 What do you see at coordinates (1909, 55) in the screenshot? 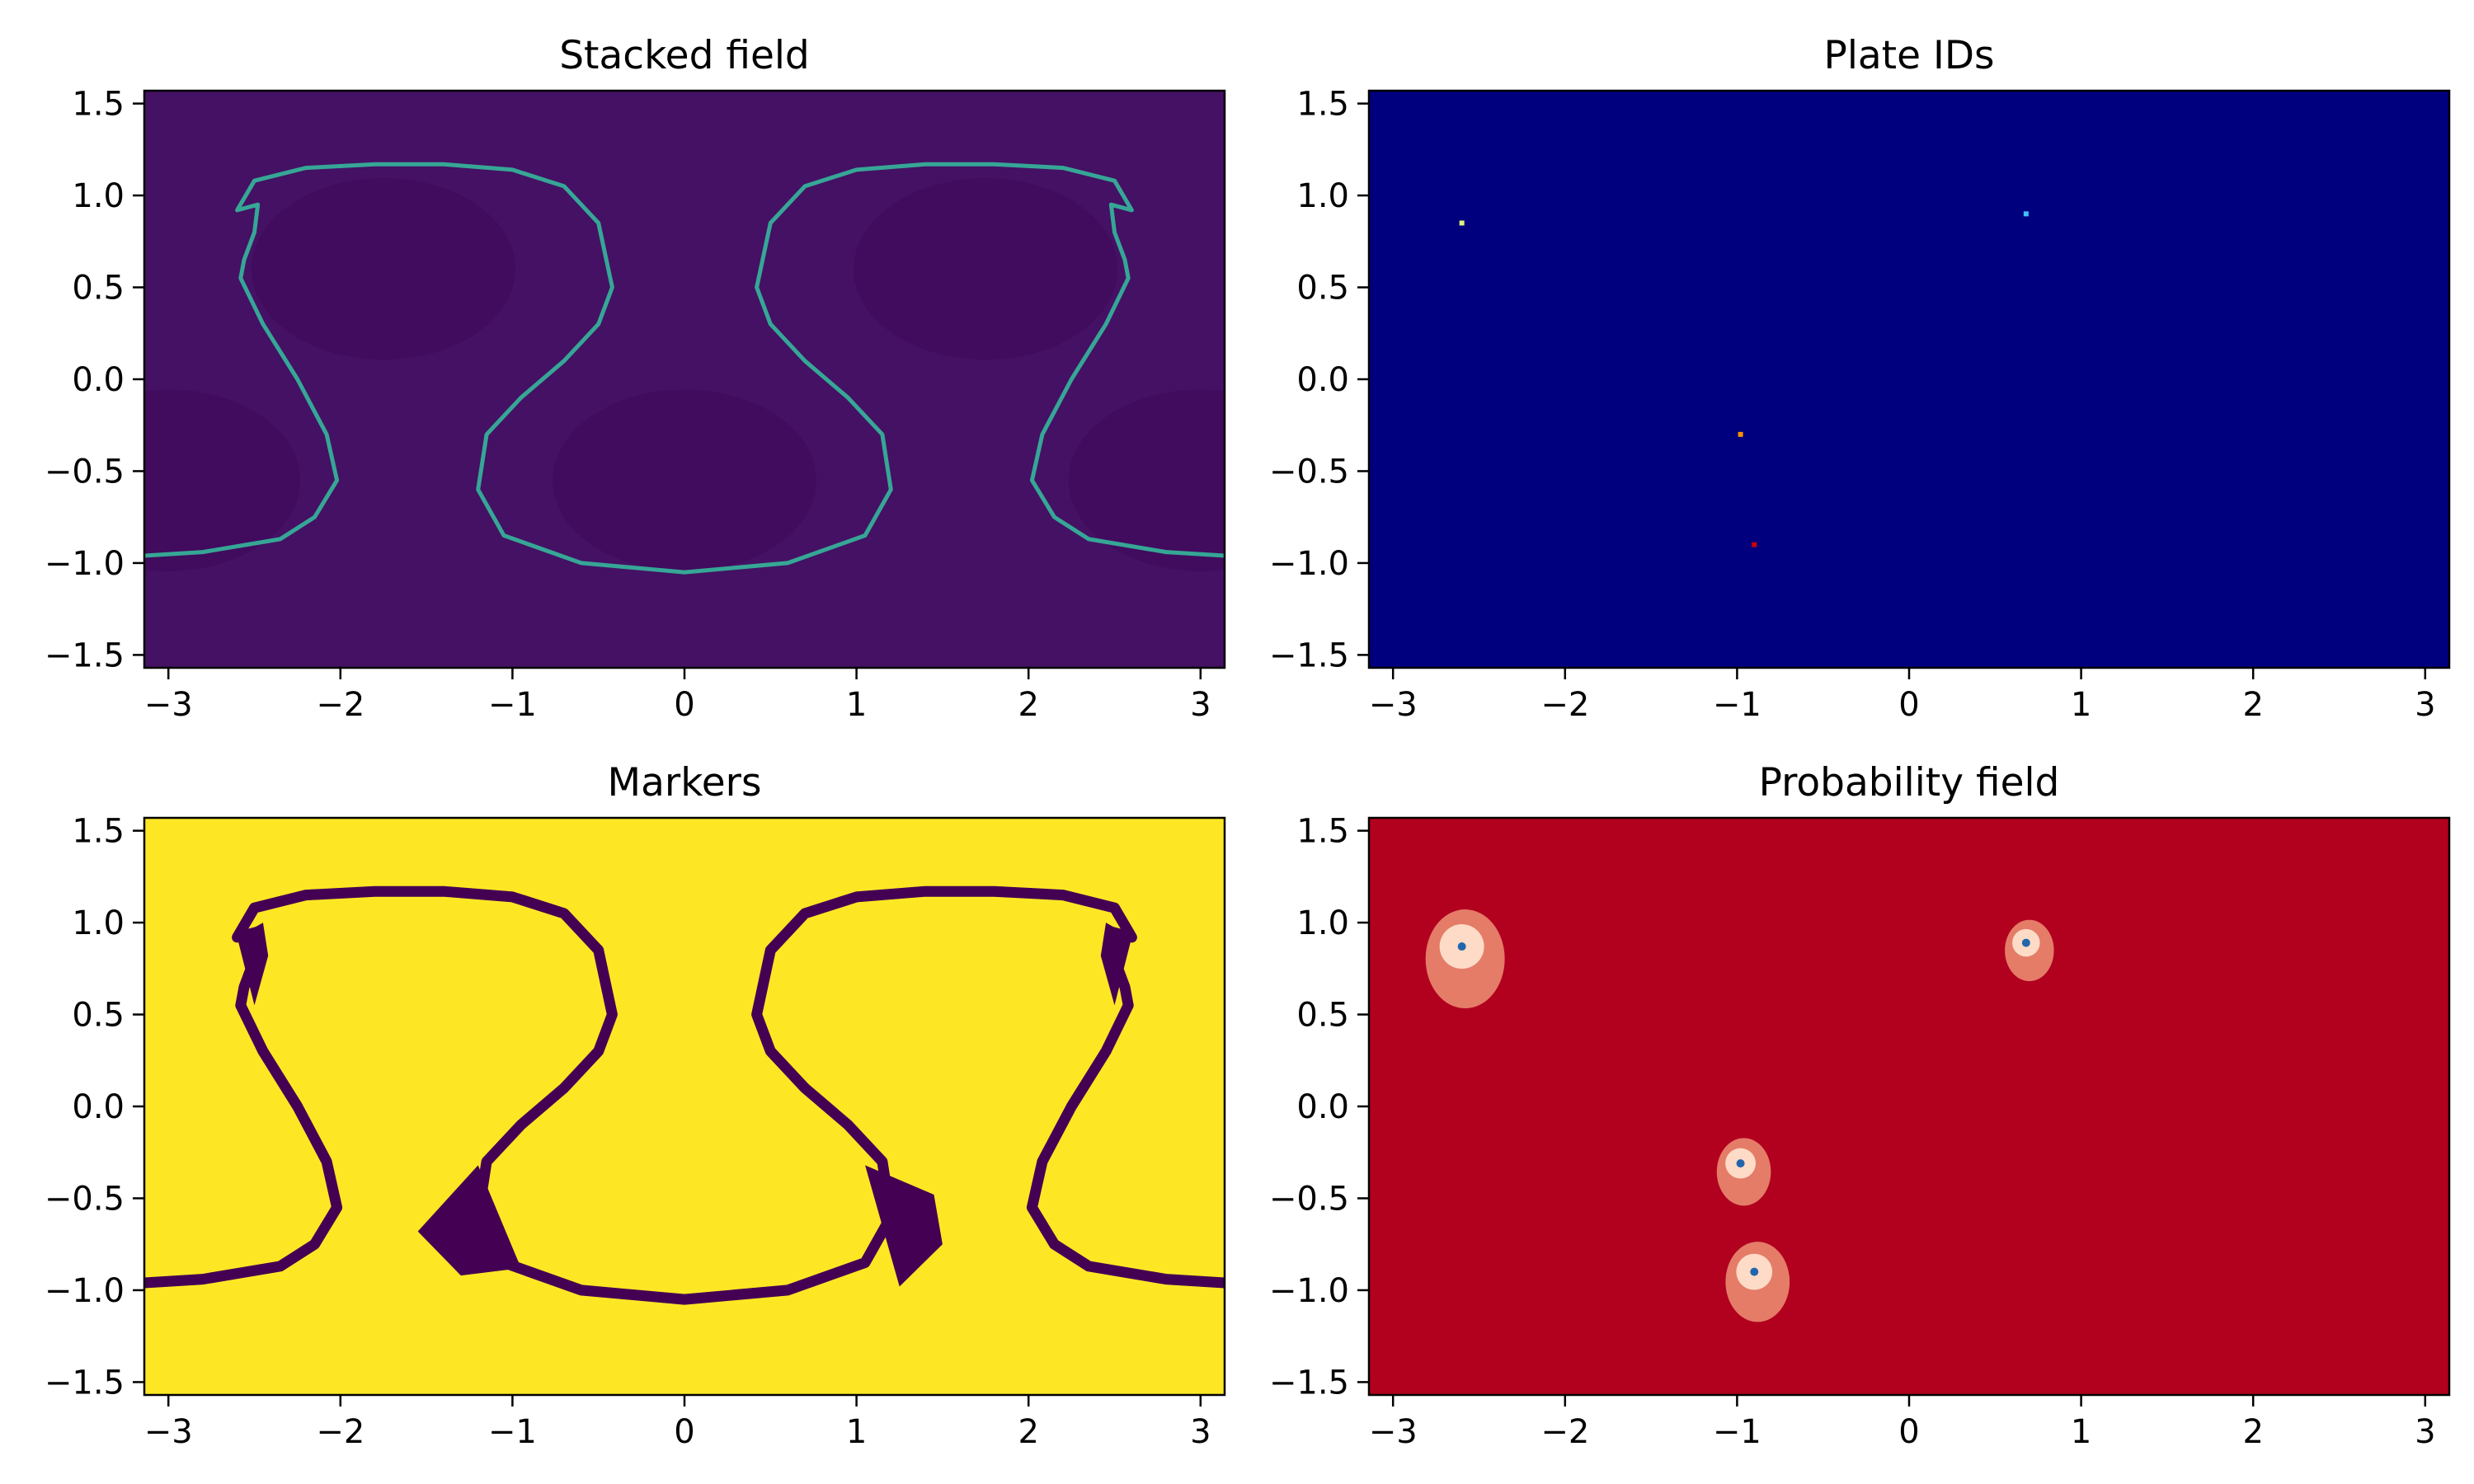
I see `chart-title: Plate IDs` at bounding box center [1909, 55].